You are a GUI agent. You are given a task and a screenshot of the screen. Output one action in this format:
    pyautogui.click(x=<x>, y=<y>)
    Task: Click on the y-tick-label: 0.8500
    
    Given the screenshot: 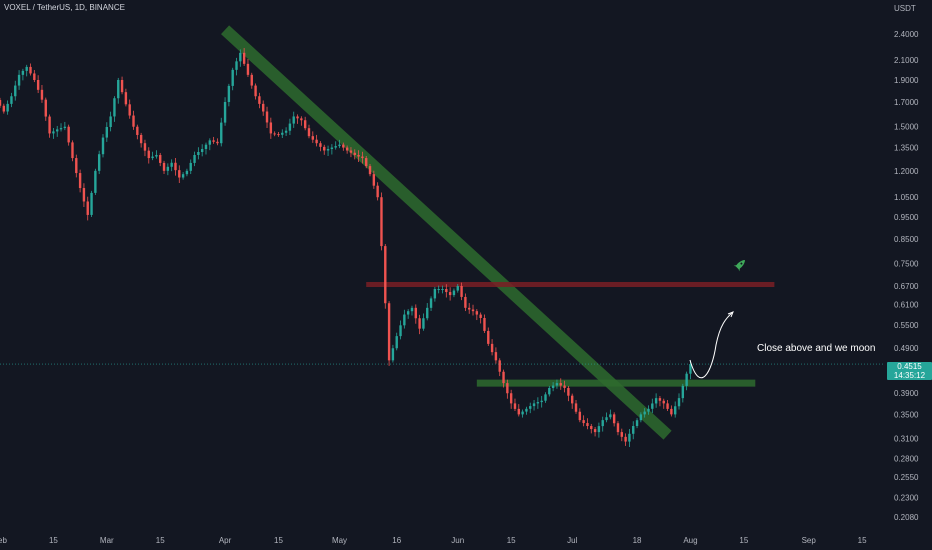 What is the action you would take?
    pyautogui.click(x=906, y=239)
    